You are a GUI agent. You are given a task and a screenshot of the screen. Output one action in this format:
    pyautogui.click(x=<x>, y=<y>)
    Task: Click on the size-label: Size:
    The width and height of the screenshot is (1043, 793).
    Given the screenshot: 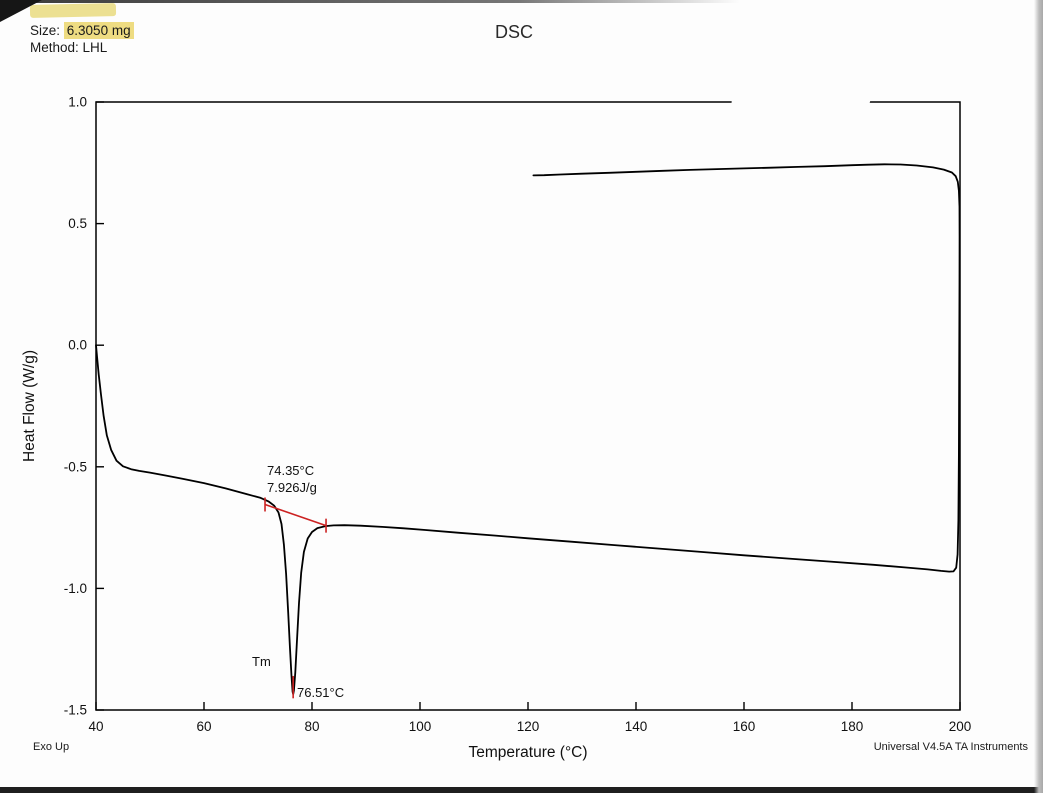 What is the action you would take?
    pyautogui.click(x=45, y=30)
    